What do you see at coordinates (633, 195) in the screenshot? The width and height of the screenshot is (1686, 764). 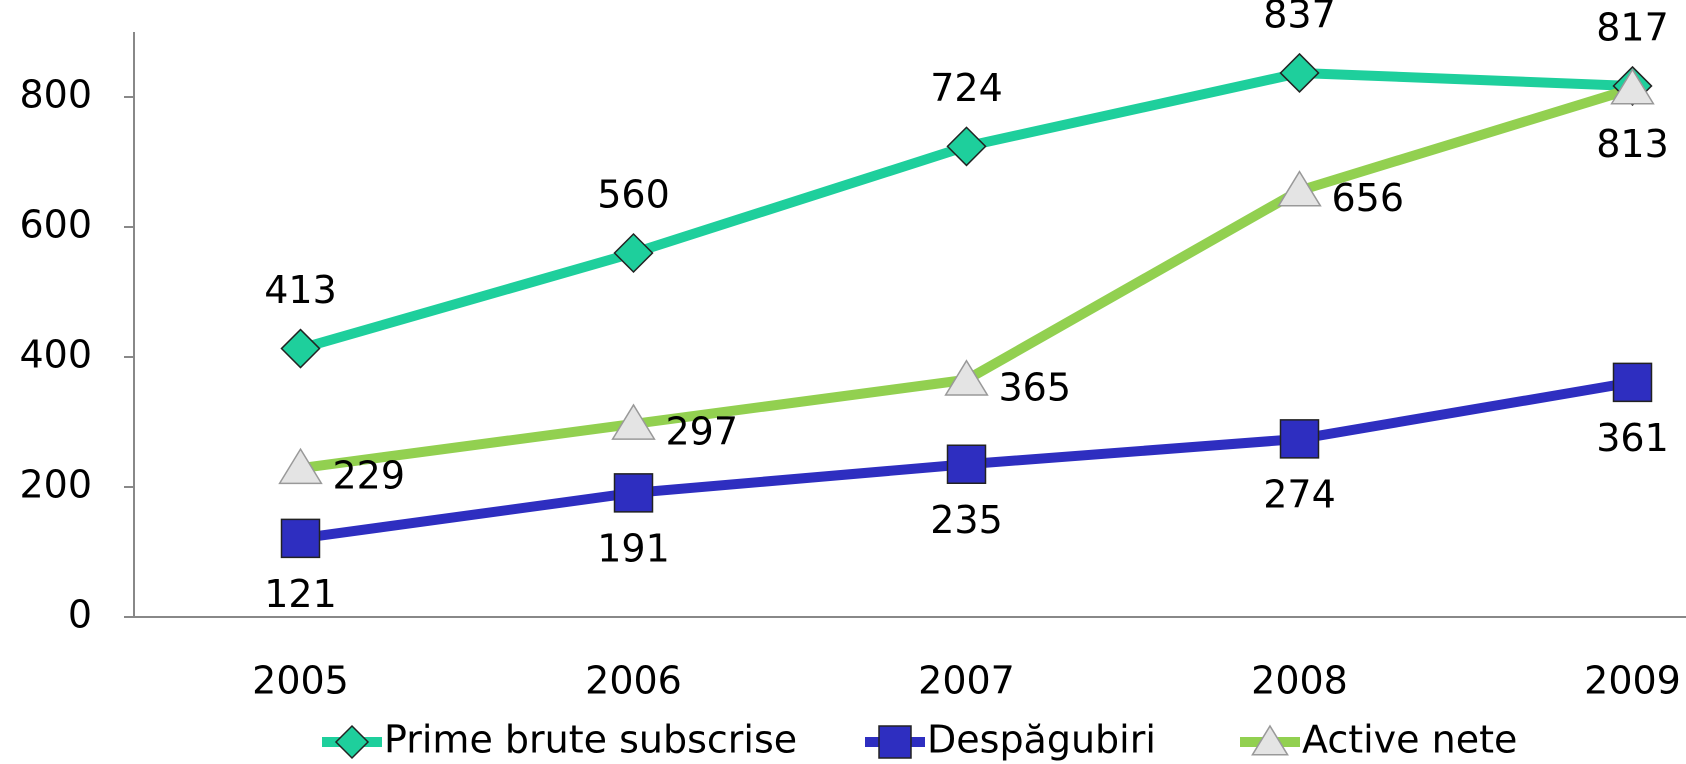 I see `data-label: 560` at bounding box center [633, 195].